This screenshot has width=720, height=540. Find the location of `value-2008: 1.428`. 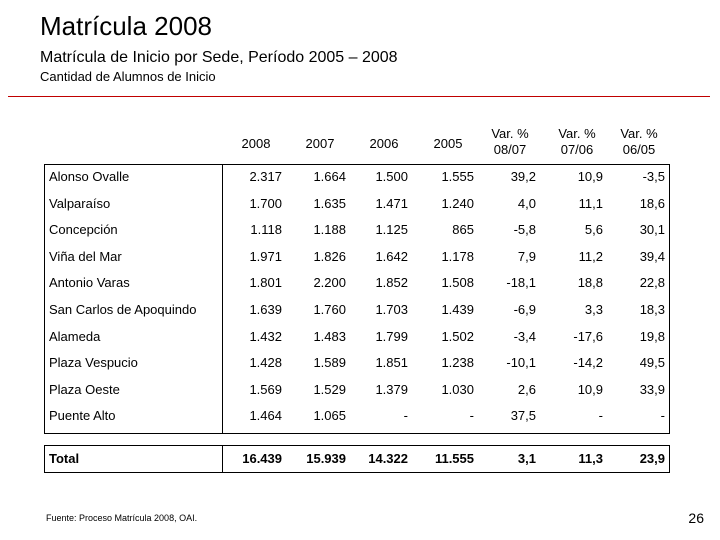

value-2008: 1.428 is located at coordinates (265, 363).